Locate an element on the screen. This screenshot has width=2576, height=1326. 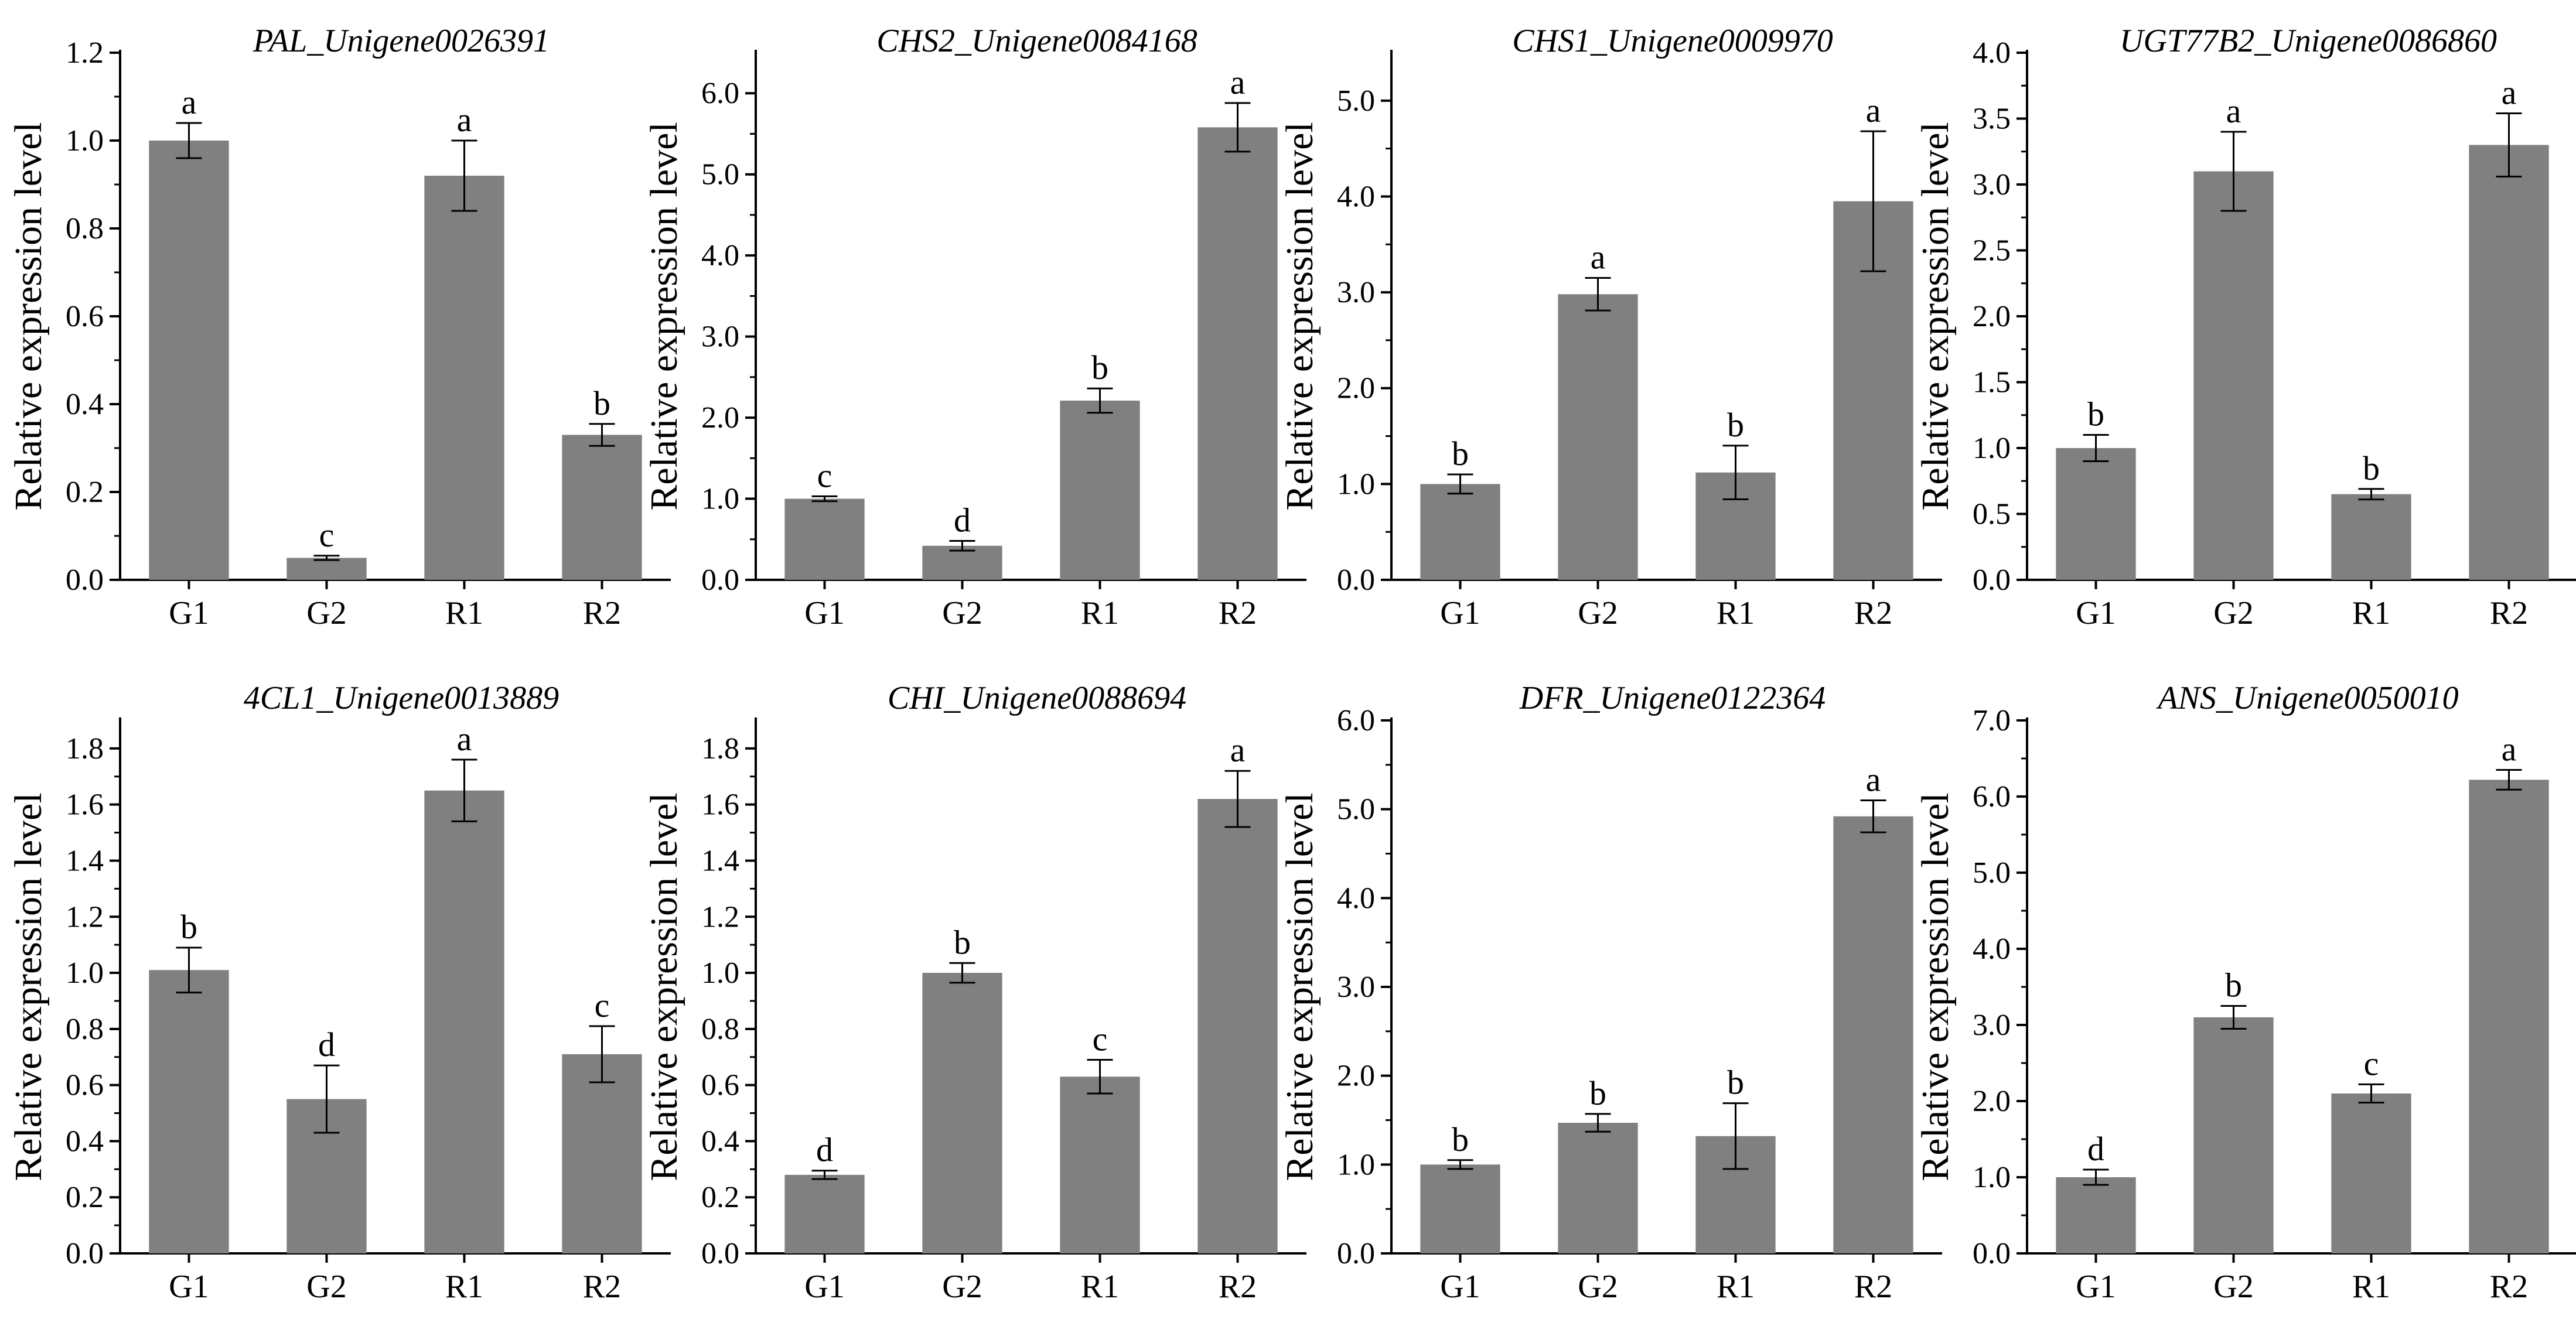
panel-2-bar-r2 is located at coordinates (1237, 353).